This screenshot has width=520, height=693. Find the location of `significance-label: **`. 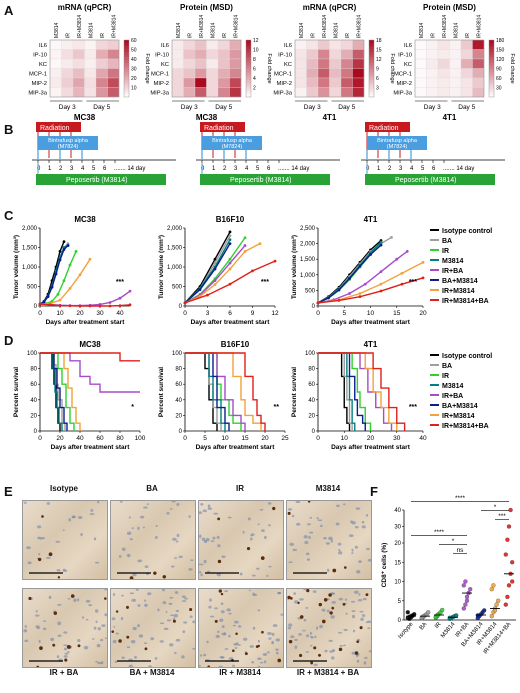

significance-label: ** is located at coordinates (277, 407).